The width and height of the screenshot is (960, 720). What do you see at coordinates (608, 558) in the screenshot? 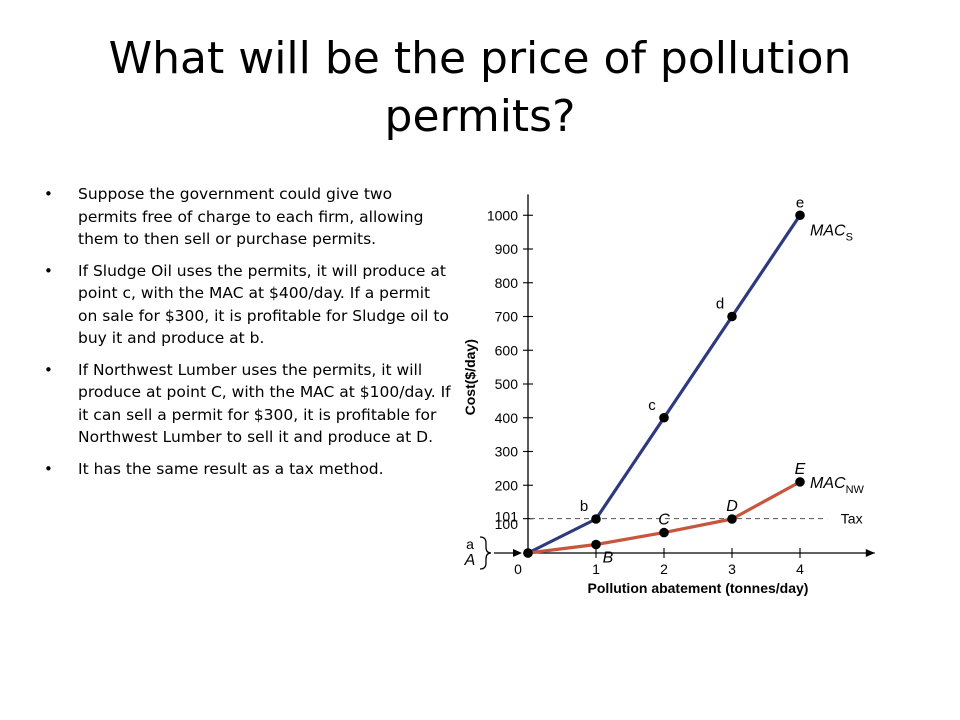
I see `point-label: B` at bounding box center [608, 558].